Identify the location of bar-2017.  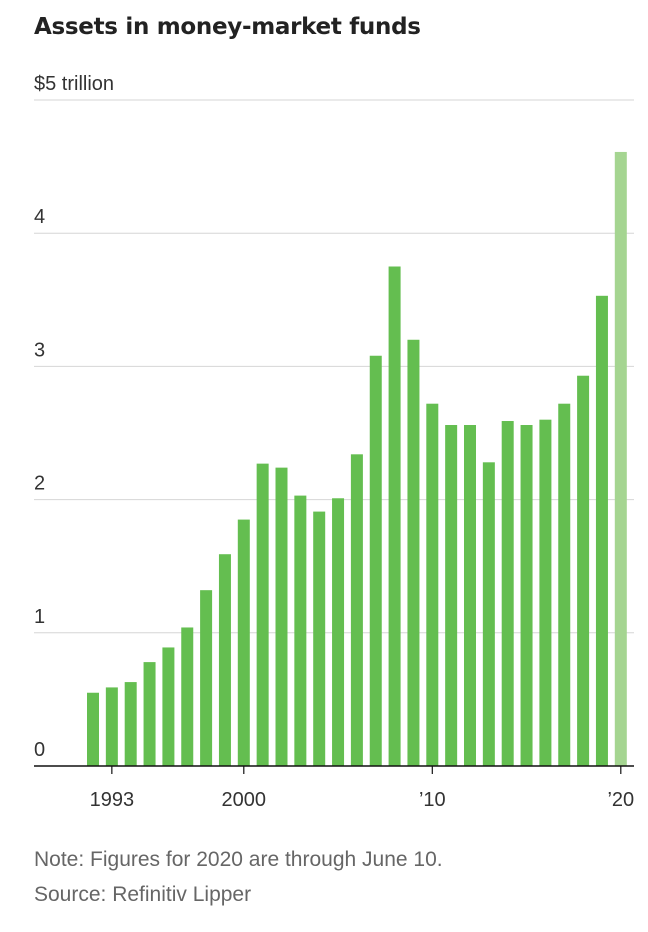
(564, 584).